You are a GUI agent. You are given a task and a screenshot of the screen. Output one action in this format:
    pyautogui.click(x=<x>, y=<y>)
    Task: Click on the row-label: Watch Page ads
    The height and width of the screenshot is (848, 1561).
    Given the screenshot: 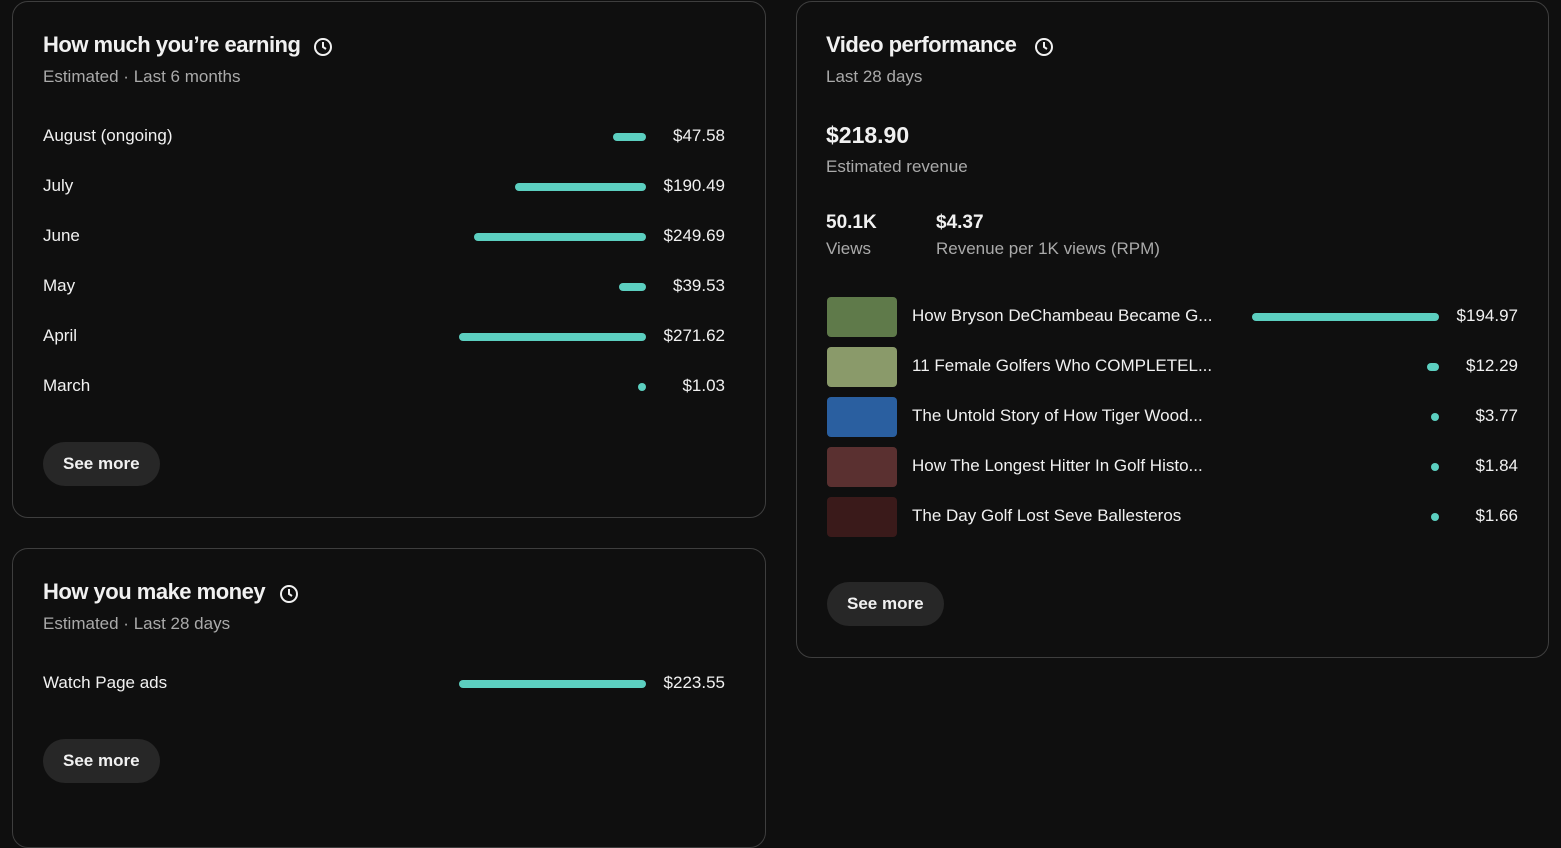 What is the action you would take?
    pyautogui.click(x=105, y=682)
    